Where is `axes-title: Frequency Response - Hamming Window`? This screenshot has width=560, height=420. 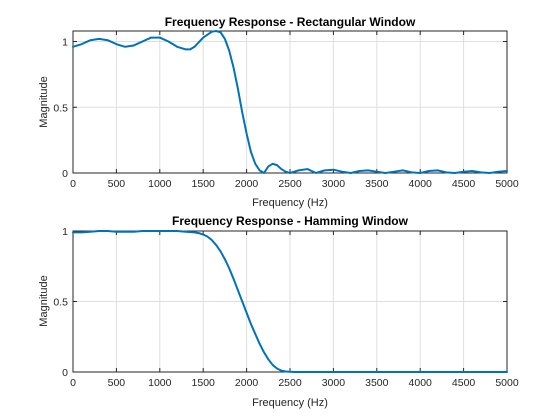 axes-title: Frequency Response - Hamming Window is located at coordinates (290, 221).